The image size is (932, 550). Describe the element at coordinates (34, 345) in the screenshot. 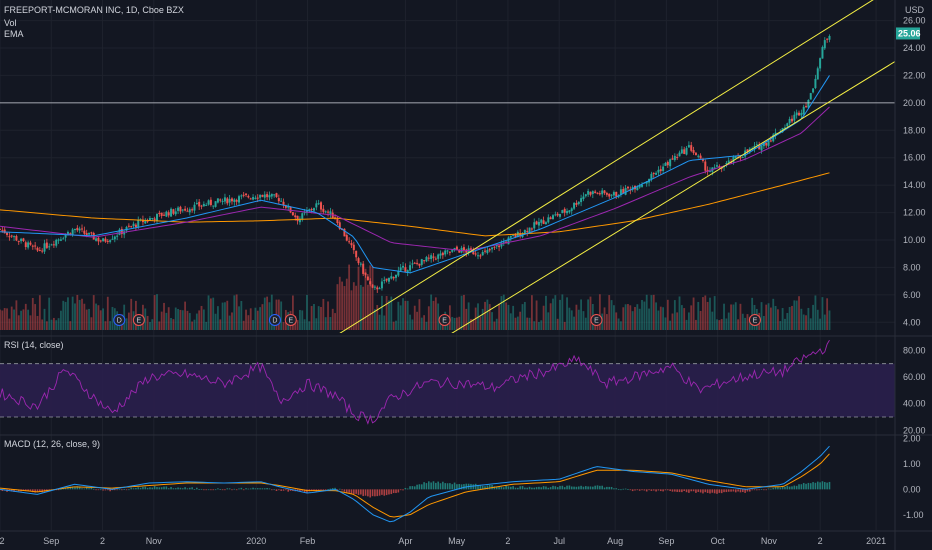

I see `rsi-legend: RSI (14, close)` at that location.